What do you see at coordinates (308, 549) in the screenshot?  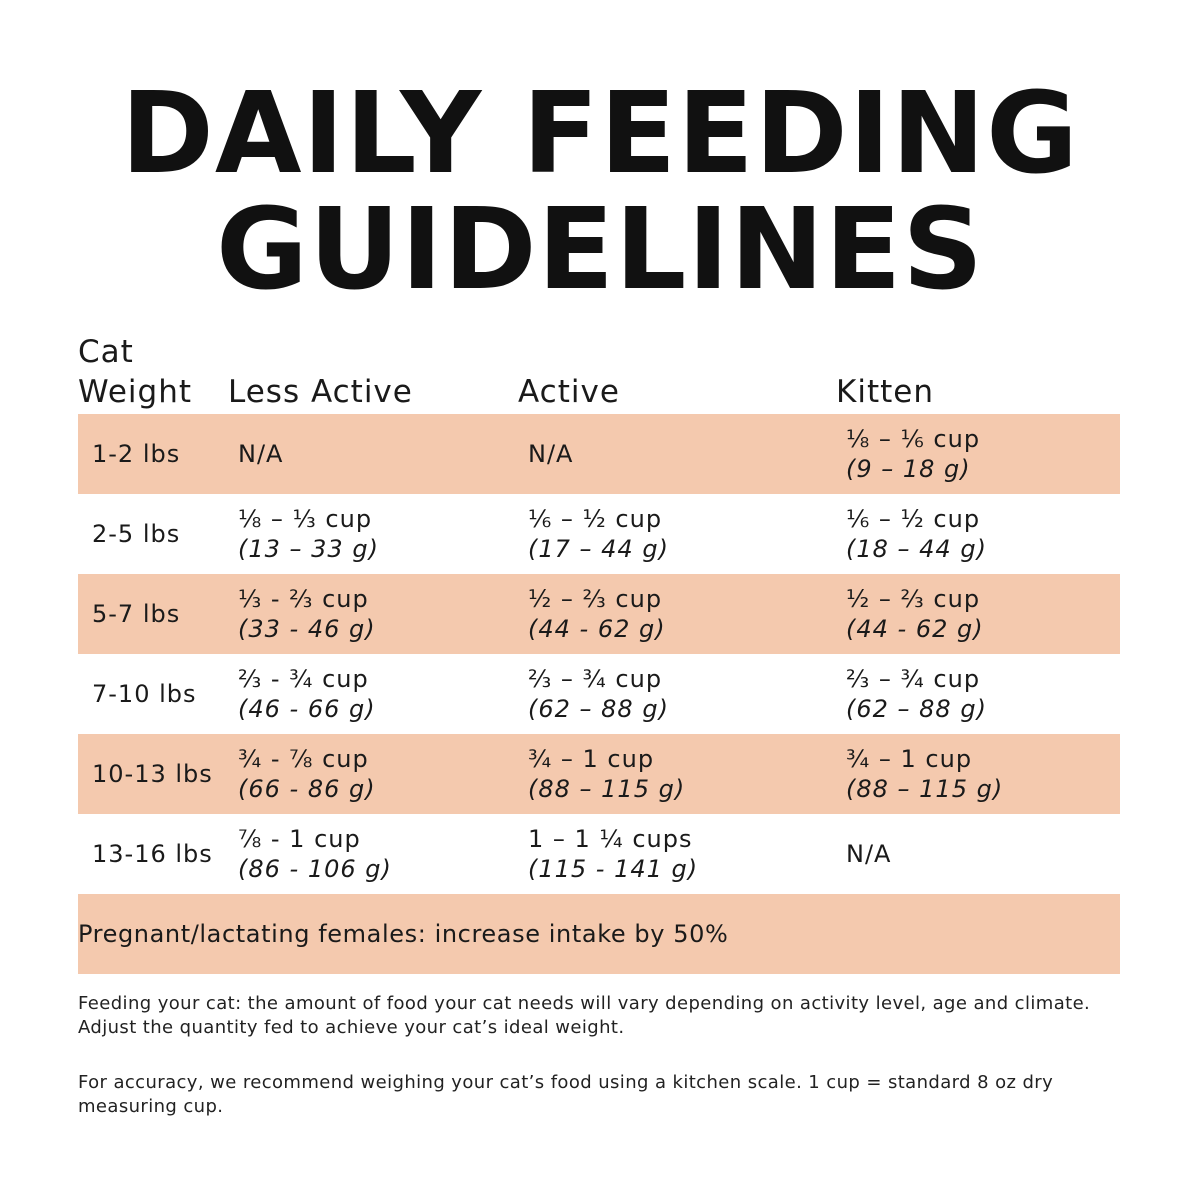 I see `gram-amount: (13 – 33 g)` at bounding box center [308, 549].